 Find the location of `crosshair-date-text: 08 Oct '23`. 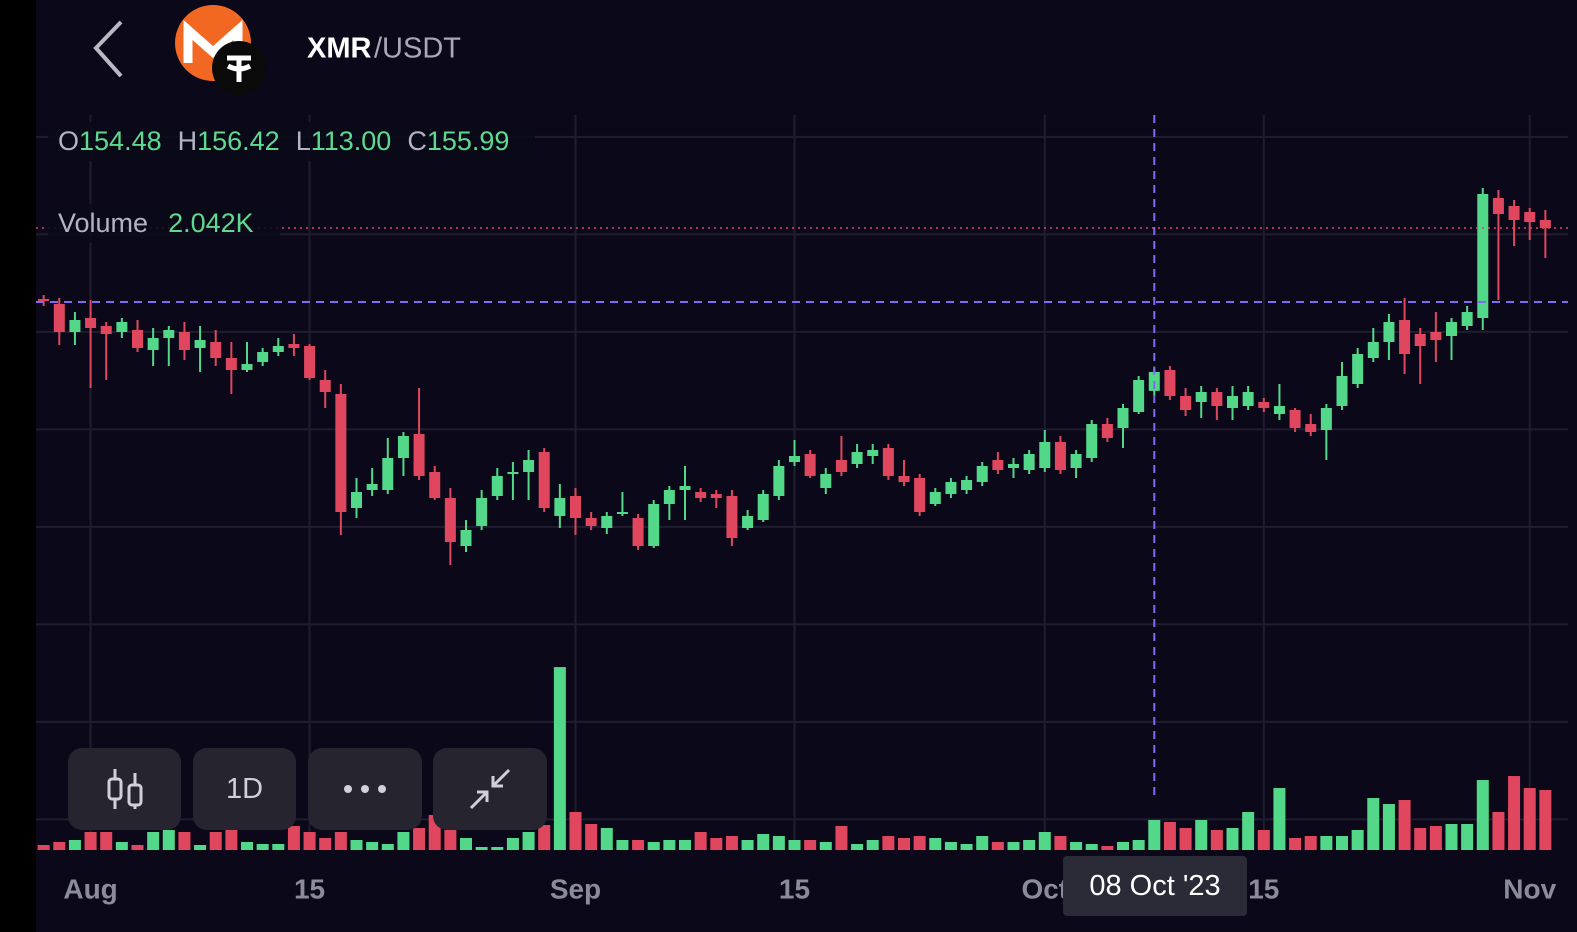

crosshair-date-text: 08 Oct '23 is located at coordinates (1155, 885).